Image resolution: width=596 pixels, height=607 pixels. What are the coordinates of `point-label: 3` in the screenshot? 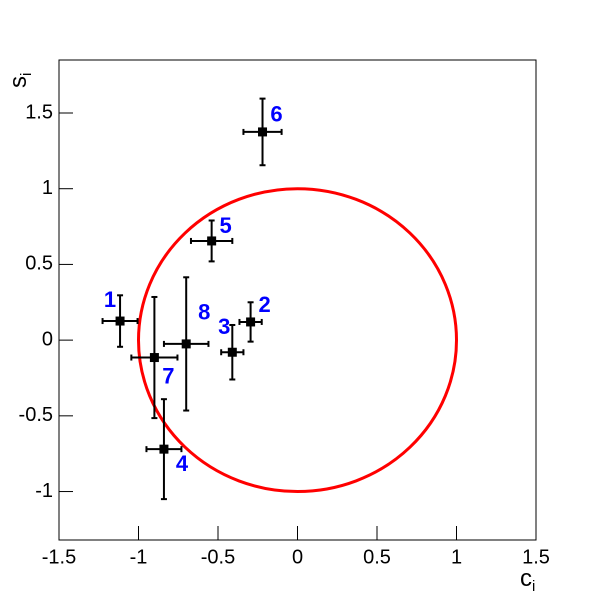 It's located at (224, 326).